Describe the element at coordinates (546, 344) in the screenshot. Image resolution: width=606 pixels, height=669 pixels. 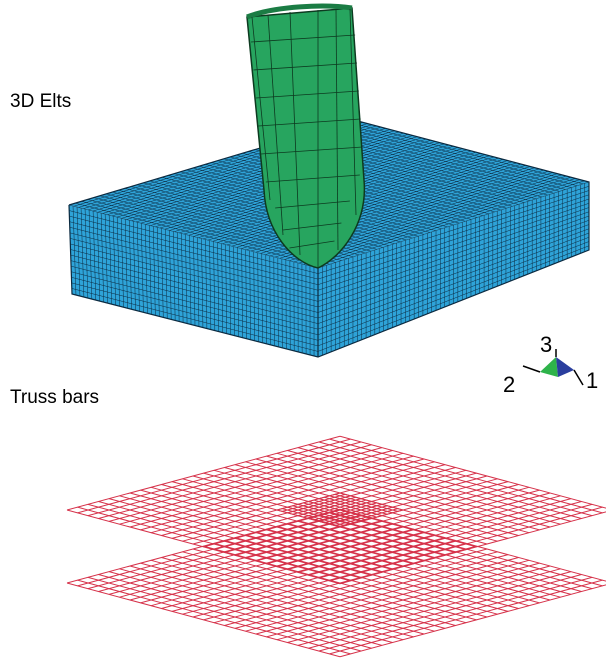
I see `axis-3-label: 3` at that location.